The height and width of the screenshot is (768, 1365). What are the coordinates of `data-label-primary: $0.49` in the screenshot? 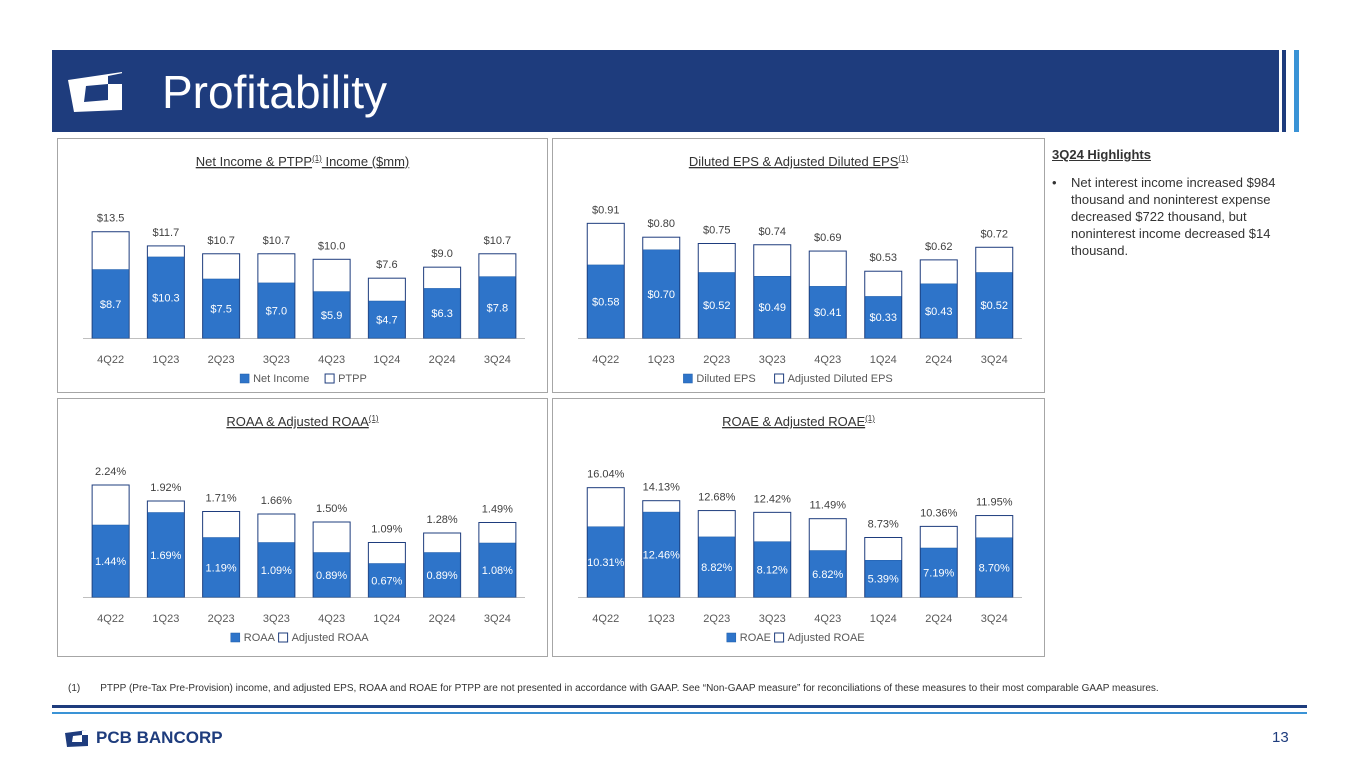 It's located at (772, 308).